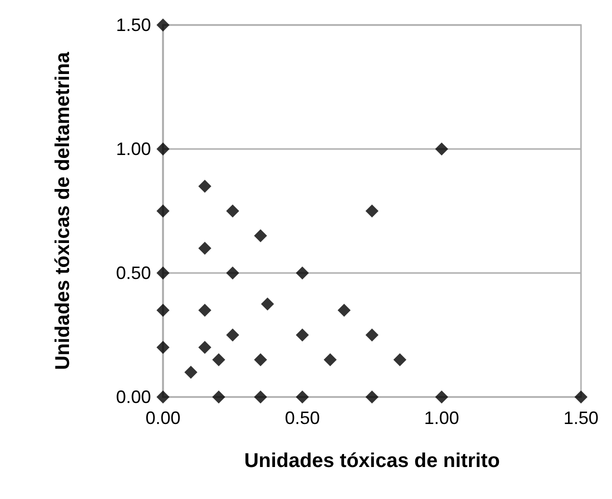  What do you see at coordinates (63, 210) in the screenshot?
I see `y-axis-title: Unidades tóxicas de deltametrina` at bounding box center [63, 210].